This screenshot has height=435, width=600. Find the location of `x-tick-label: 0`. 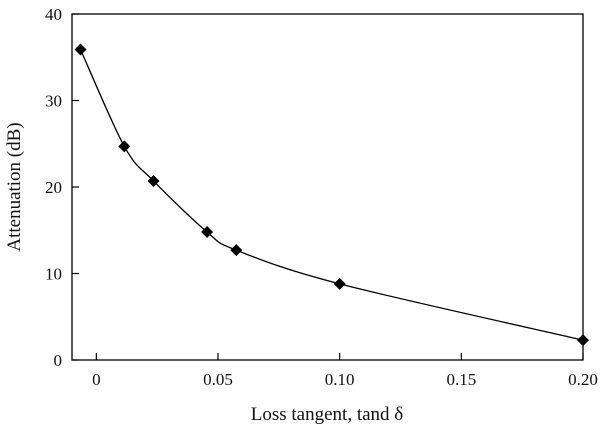

x-tick-label: 0 is located at coordinates (96, 379).